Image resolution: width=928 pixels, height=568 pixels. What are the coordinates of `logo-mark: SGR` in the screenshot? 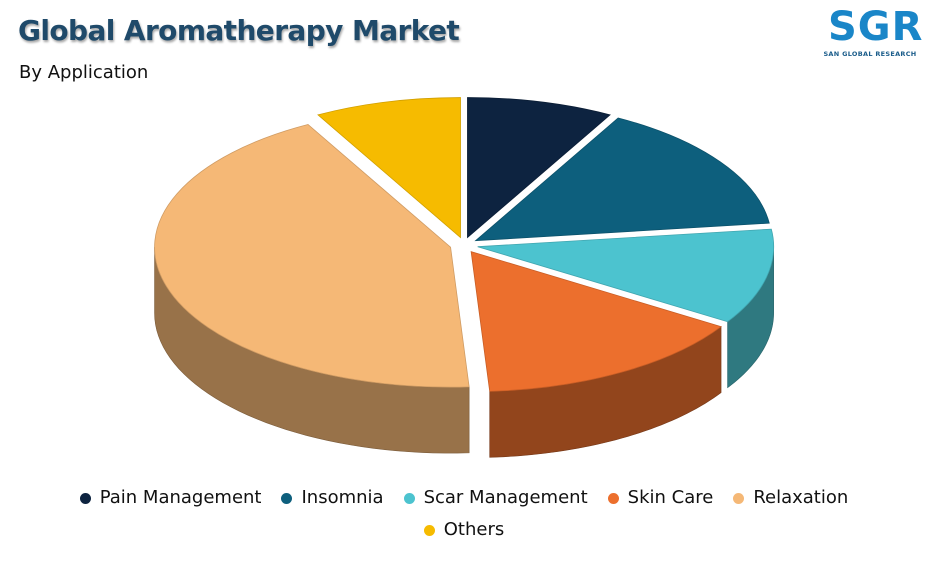 It's located at (876, 27).